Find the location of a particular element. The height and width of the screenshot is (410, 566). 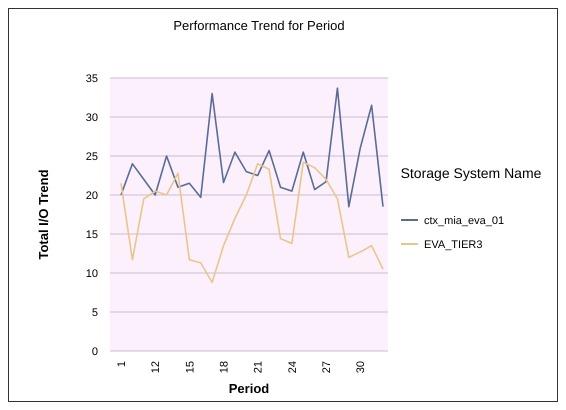

y-tick-label: 15 is located at coordinates (92, 235).